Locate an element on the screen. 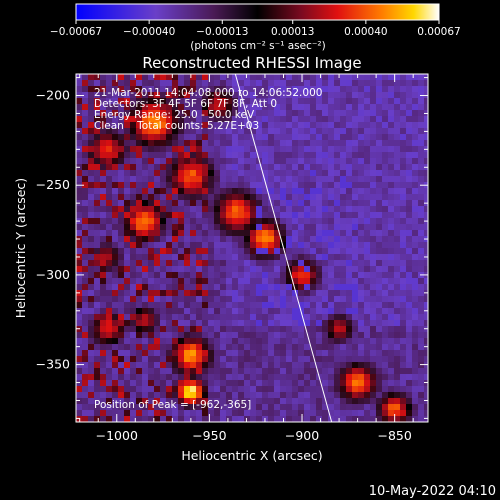  colorbar is located at coordinates (257, 12).